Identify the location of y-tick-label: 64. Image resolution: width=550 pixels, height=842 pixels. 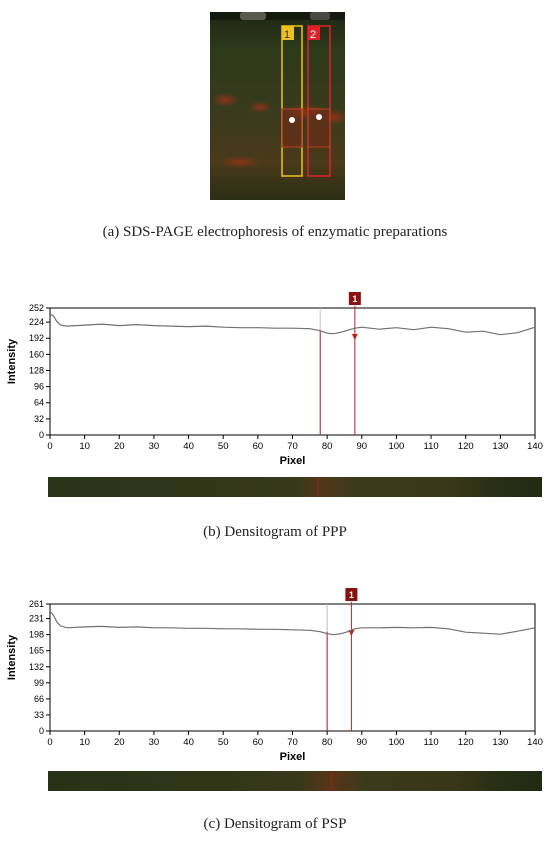
(39, 403).